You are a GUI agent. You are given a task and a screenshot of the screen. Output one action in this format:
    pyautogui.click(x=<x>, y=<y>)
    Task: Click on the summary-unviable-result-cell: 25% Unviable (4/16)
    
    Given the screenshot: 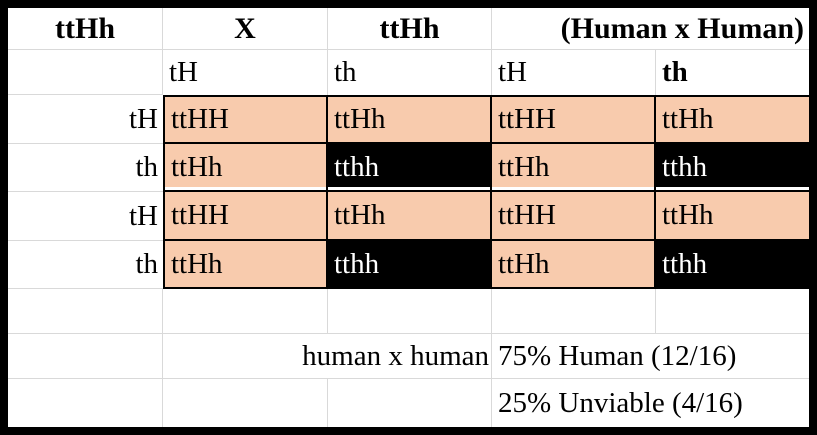 What is the action you would take?
    pyautogui.click(x=650, y=403)
    